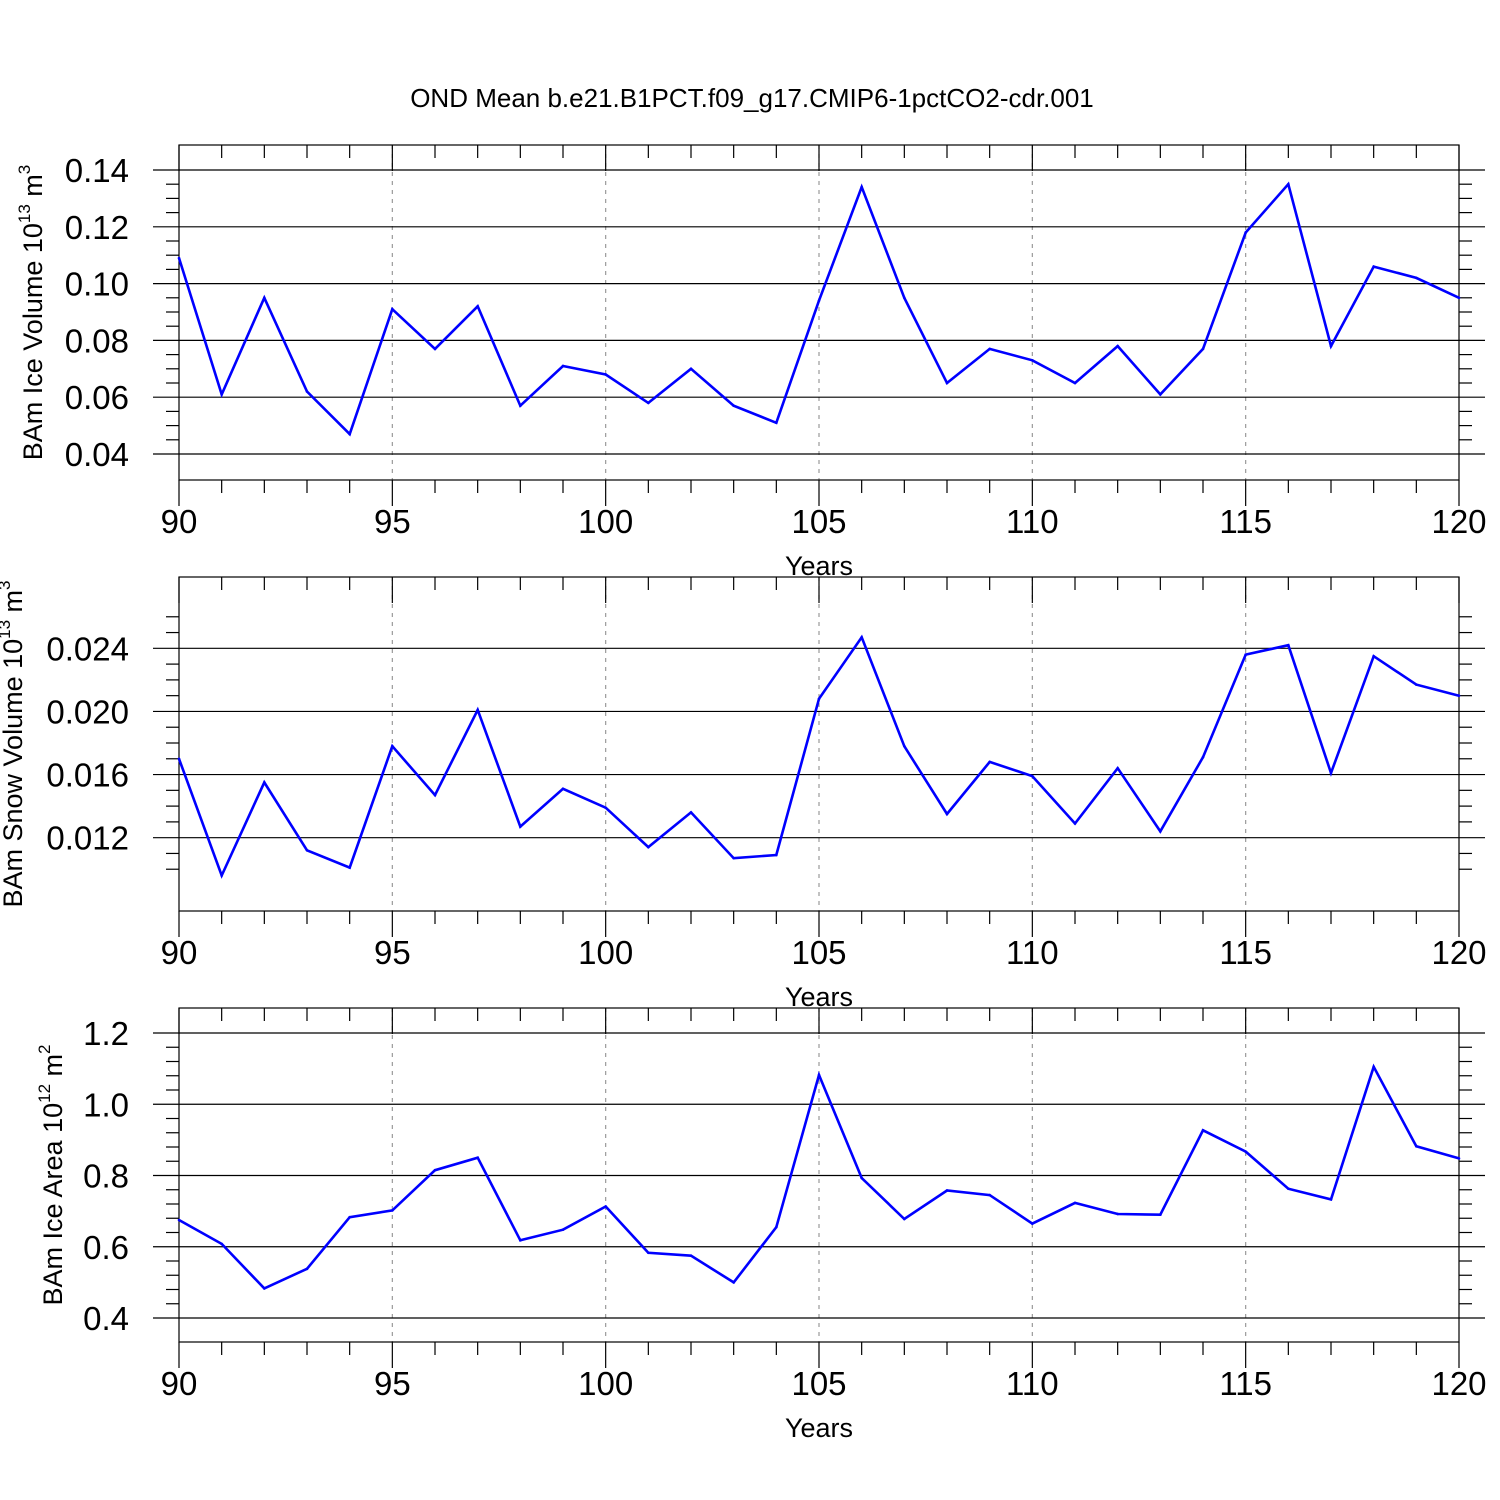 Image resolution: width=1500 pixels, height=1500 pixels. What do you see at coordinates (7, 584) in the screenshot?
I see `y-axis-label-superscript: 3` at bounding box center [7, 584].